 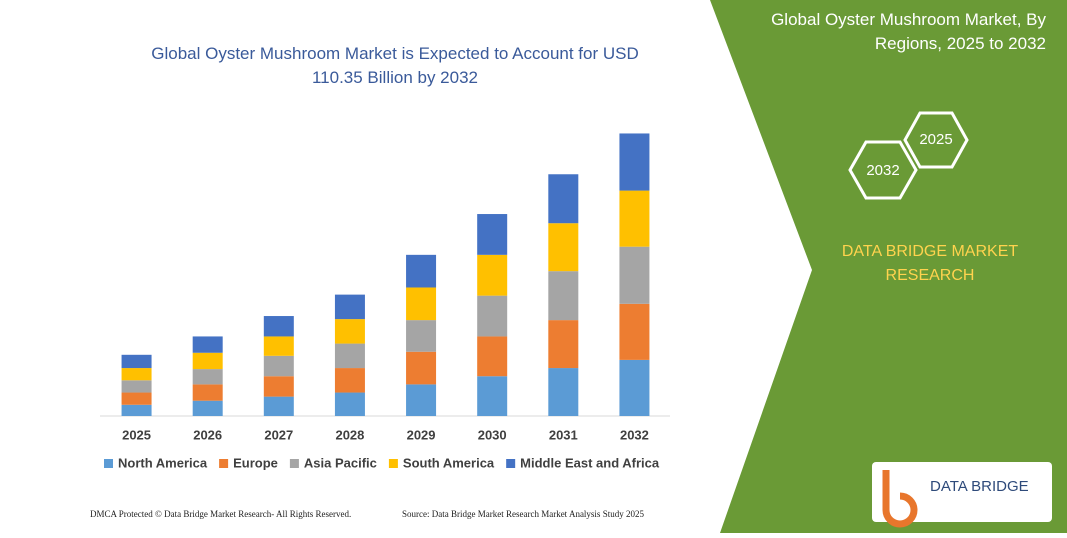 I want to click on legend-label: South America, so click(x=449, y=462).